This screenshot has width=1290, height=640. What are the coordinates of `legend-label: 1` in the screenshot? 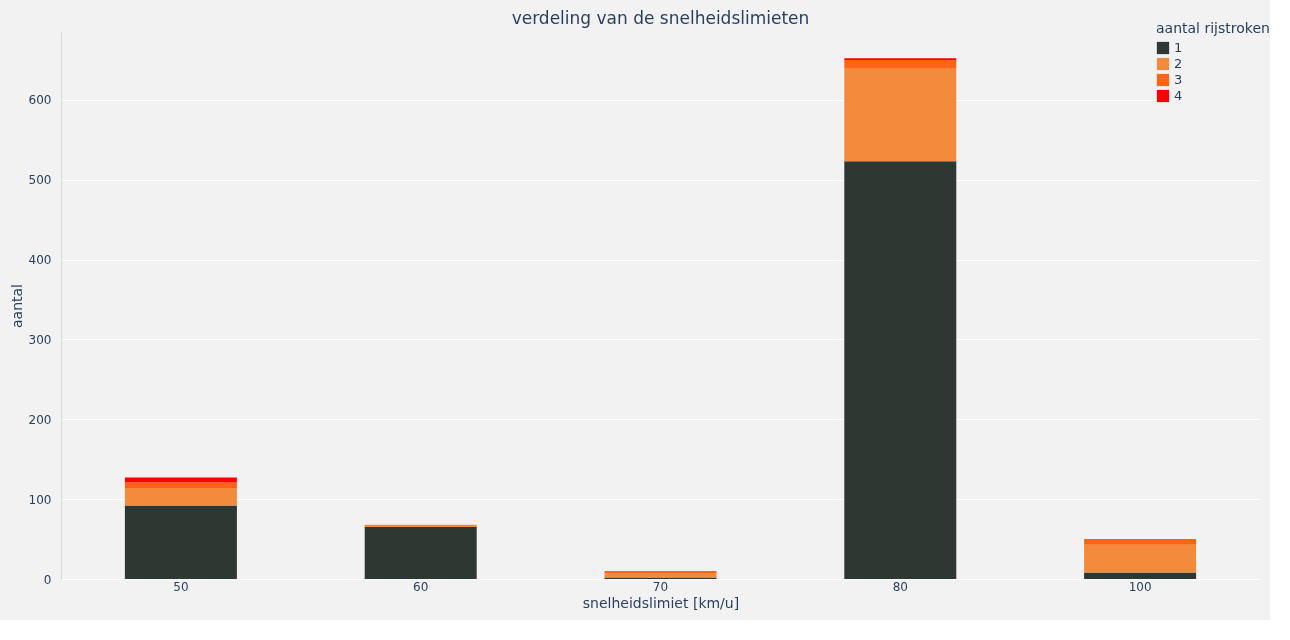 It's located at (1178, 47).